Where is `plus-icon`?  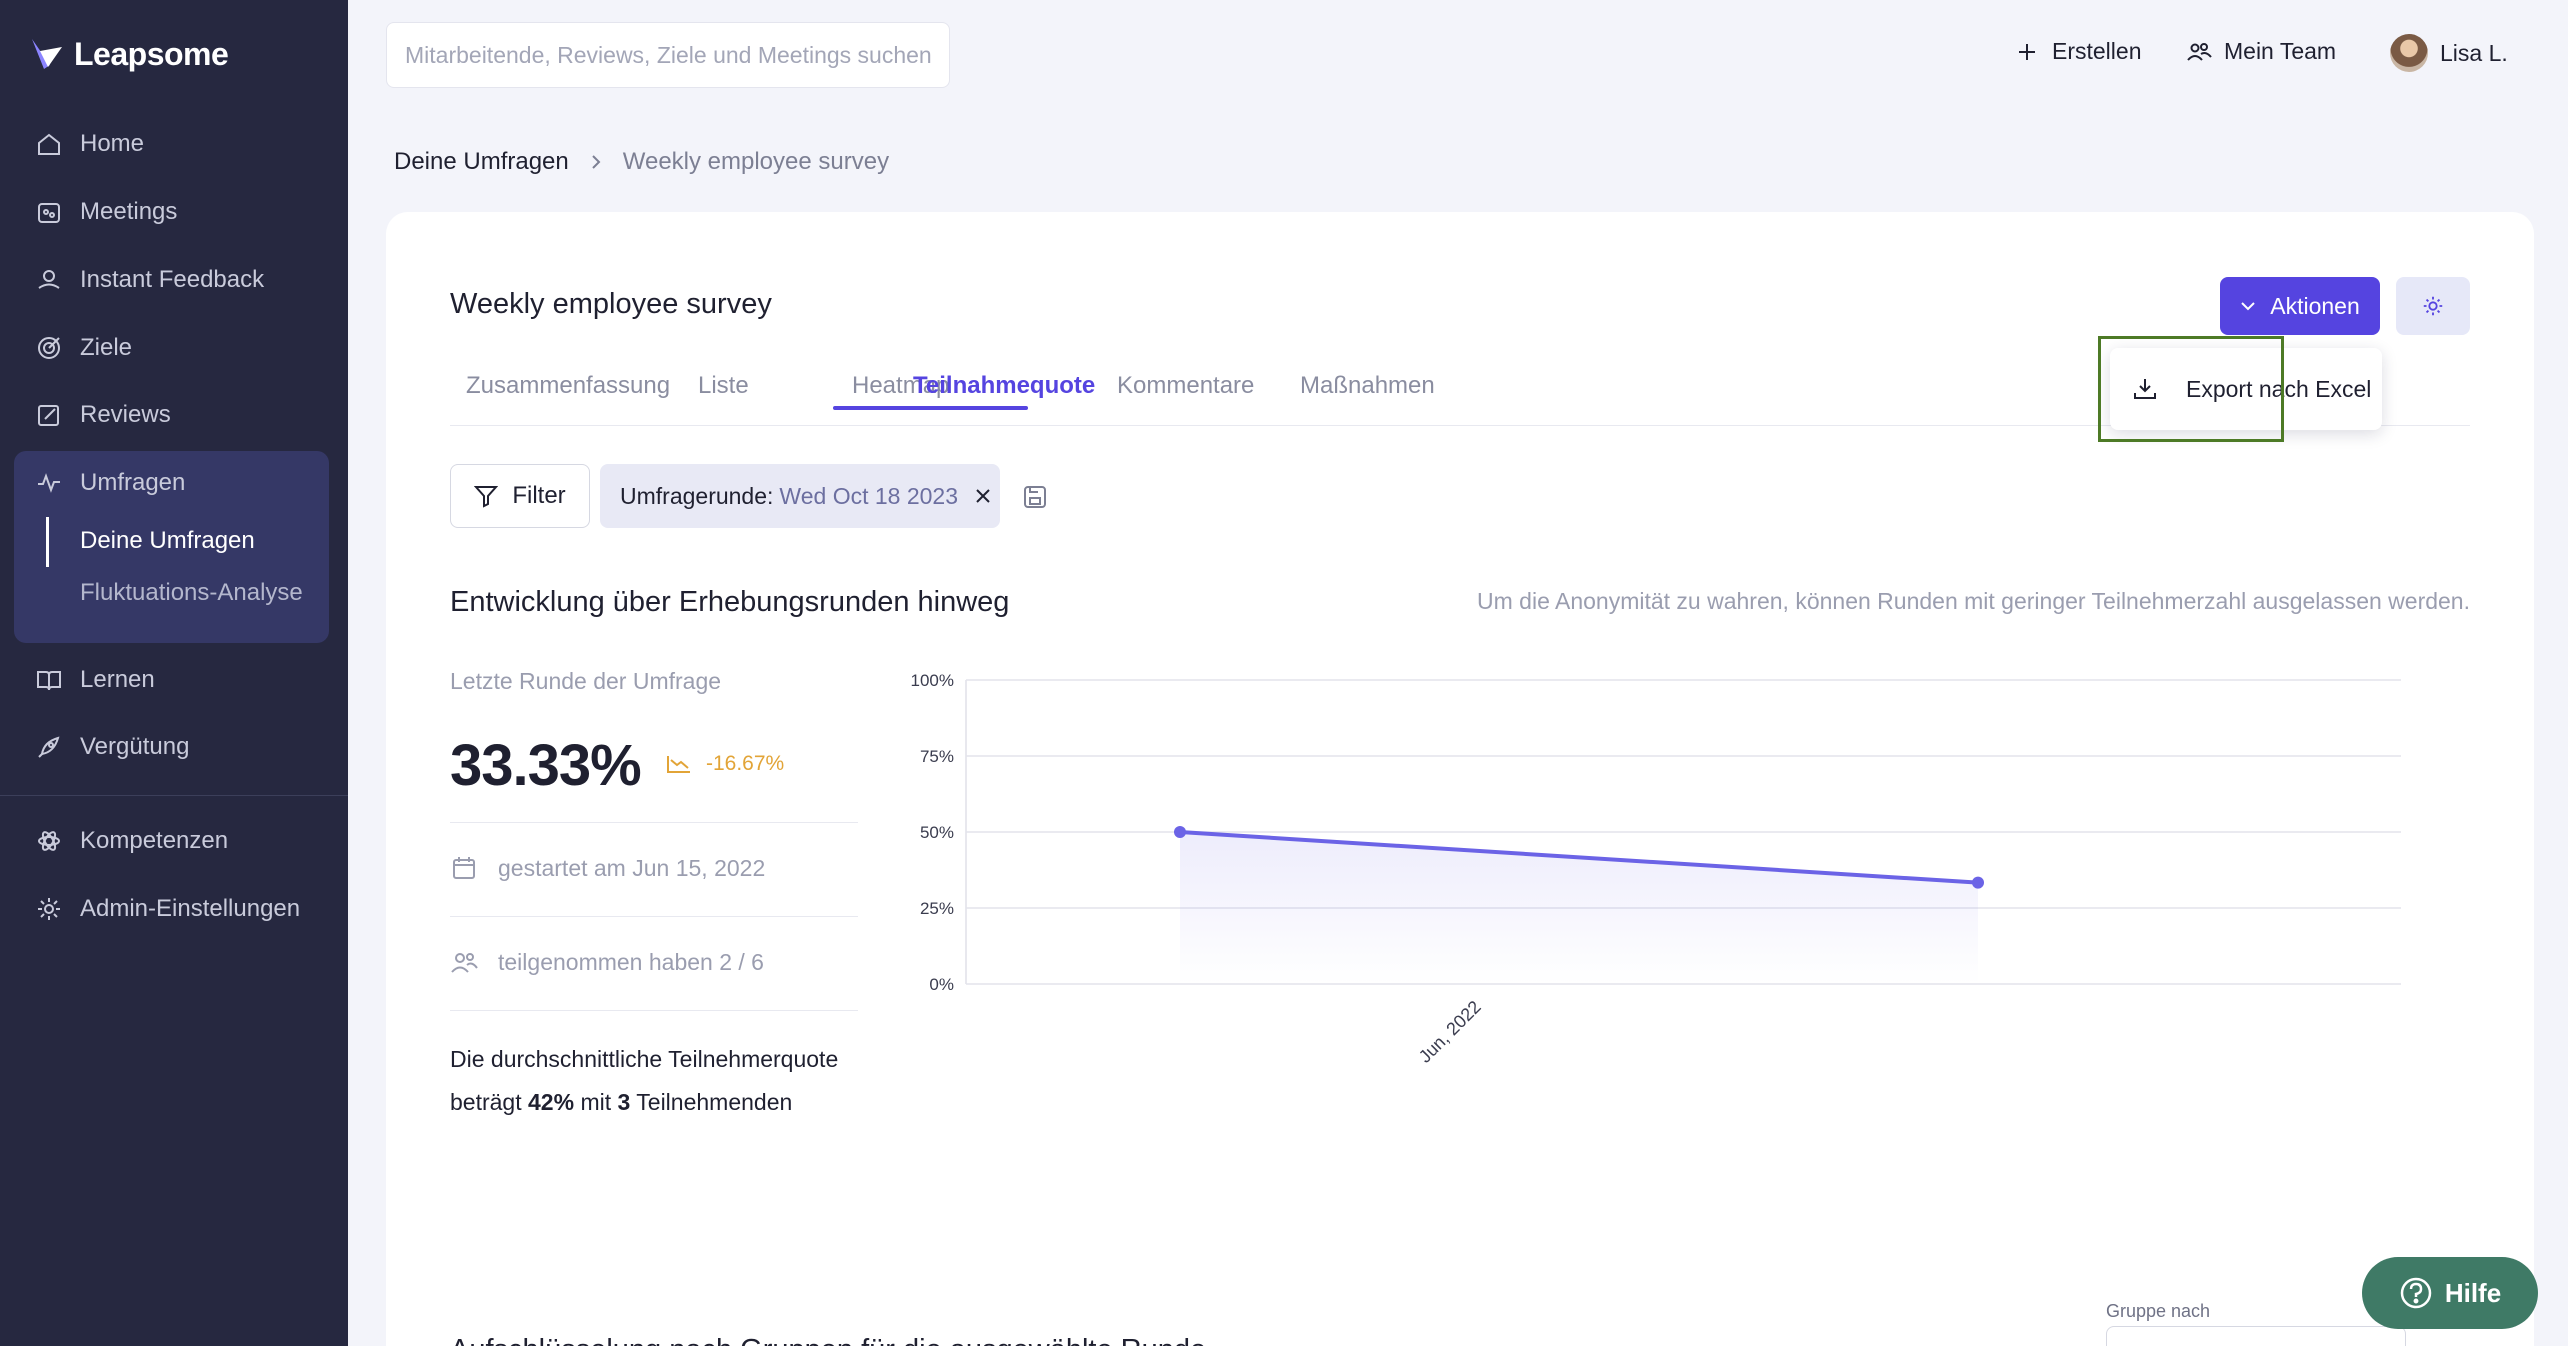 plus-icon is located at coordinates (2027, 51).